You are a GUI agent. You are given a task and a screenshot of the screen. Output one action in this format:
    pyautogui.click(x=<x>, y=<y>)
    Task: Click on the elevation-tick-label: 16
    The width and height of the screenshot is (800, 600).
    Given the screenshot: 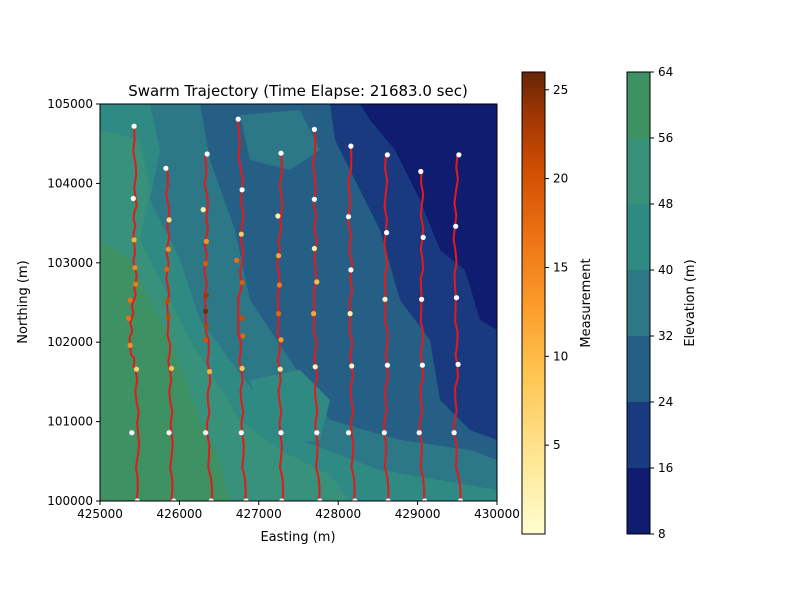 What is the action you would take?
    pyautogui.click(x=665, y=468)
    